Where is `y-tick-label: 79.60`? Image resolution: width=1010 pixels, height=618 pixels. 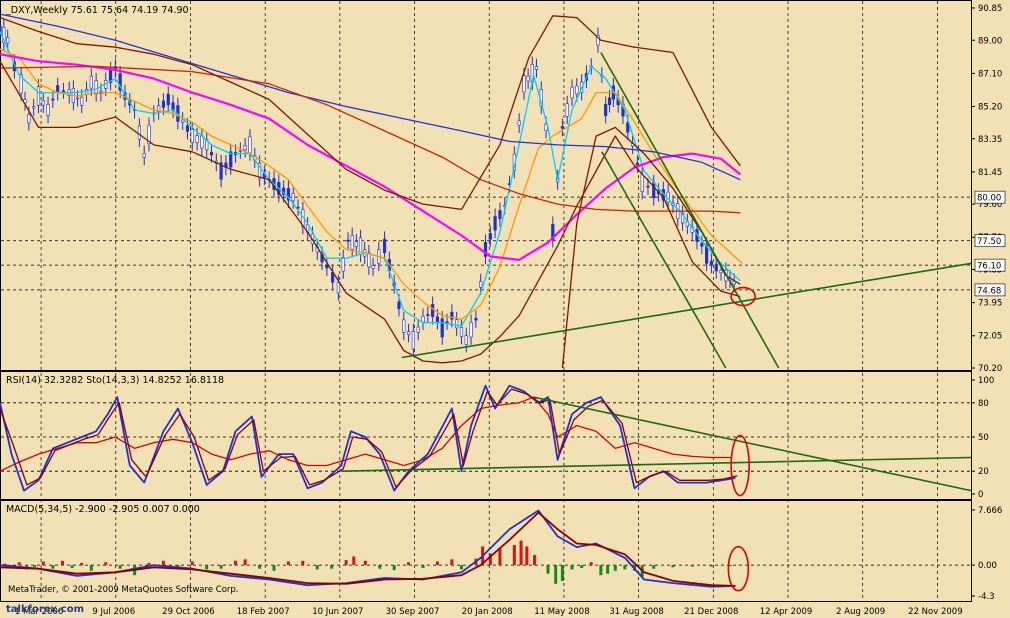
y-tick-label: 79.60 is located at coordinates (990, 205).